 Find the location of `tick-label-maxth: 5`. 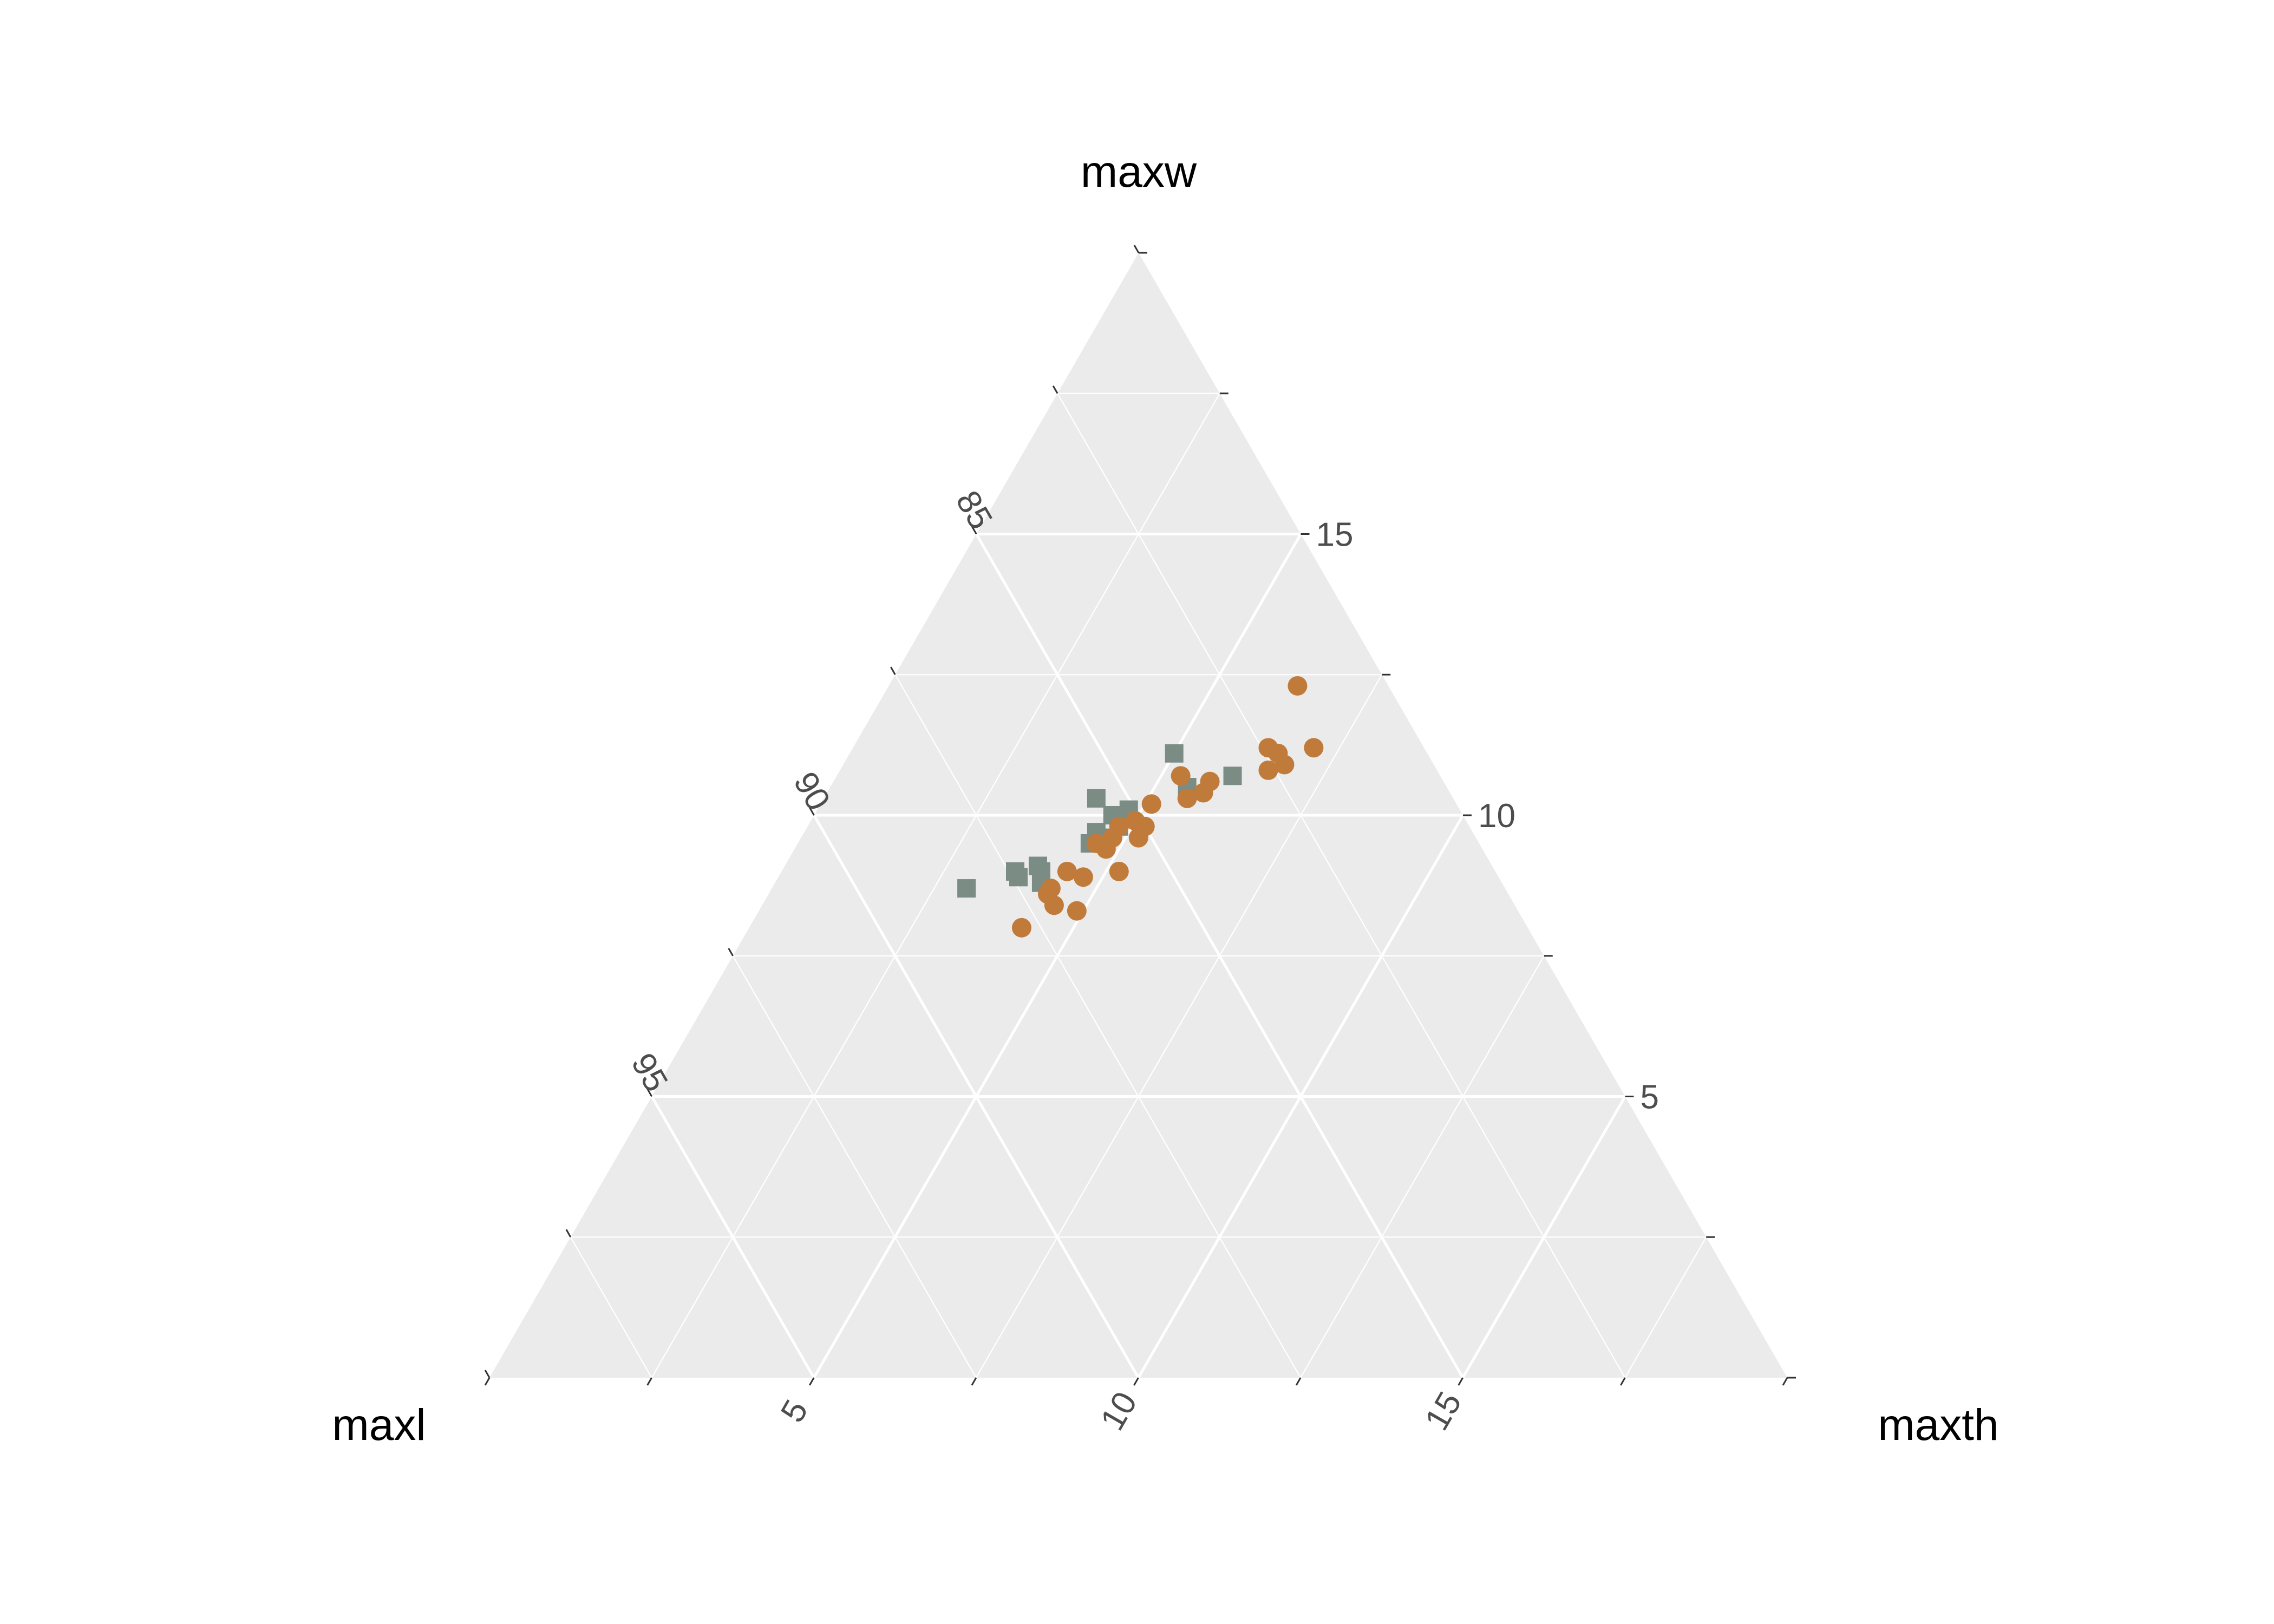

tick-label-maxth: 5 is located at coordinates (795, 1411).